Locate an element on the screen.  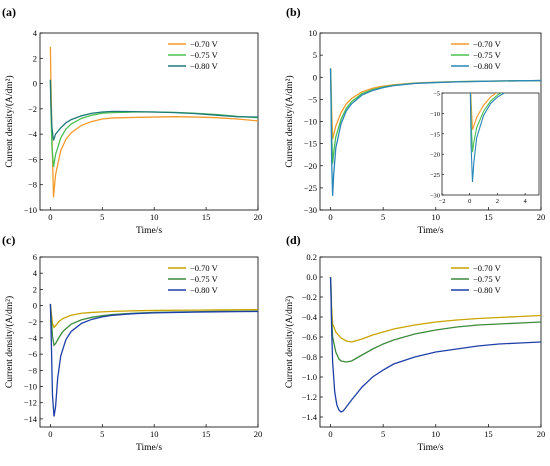
inset-x-tick-label: 2 is located at coordinates (497, 201).